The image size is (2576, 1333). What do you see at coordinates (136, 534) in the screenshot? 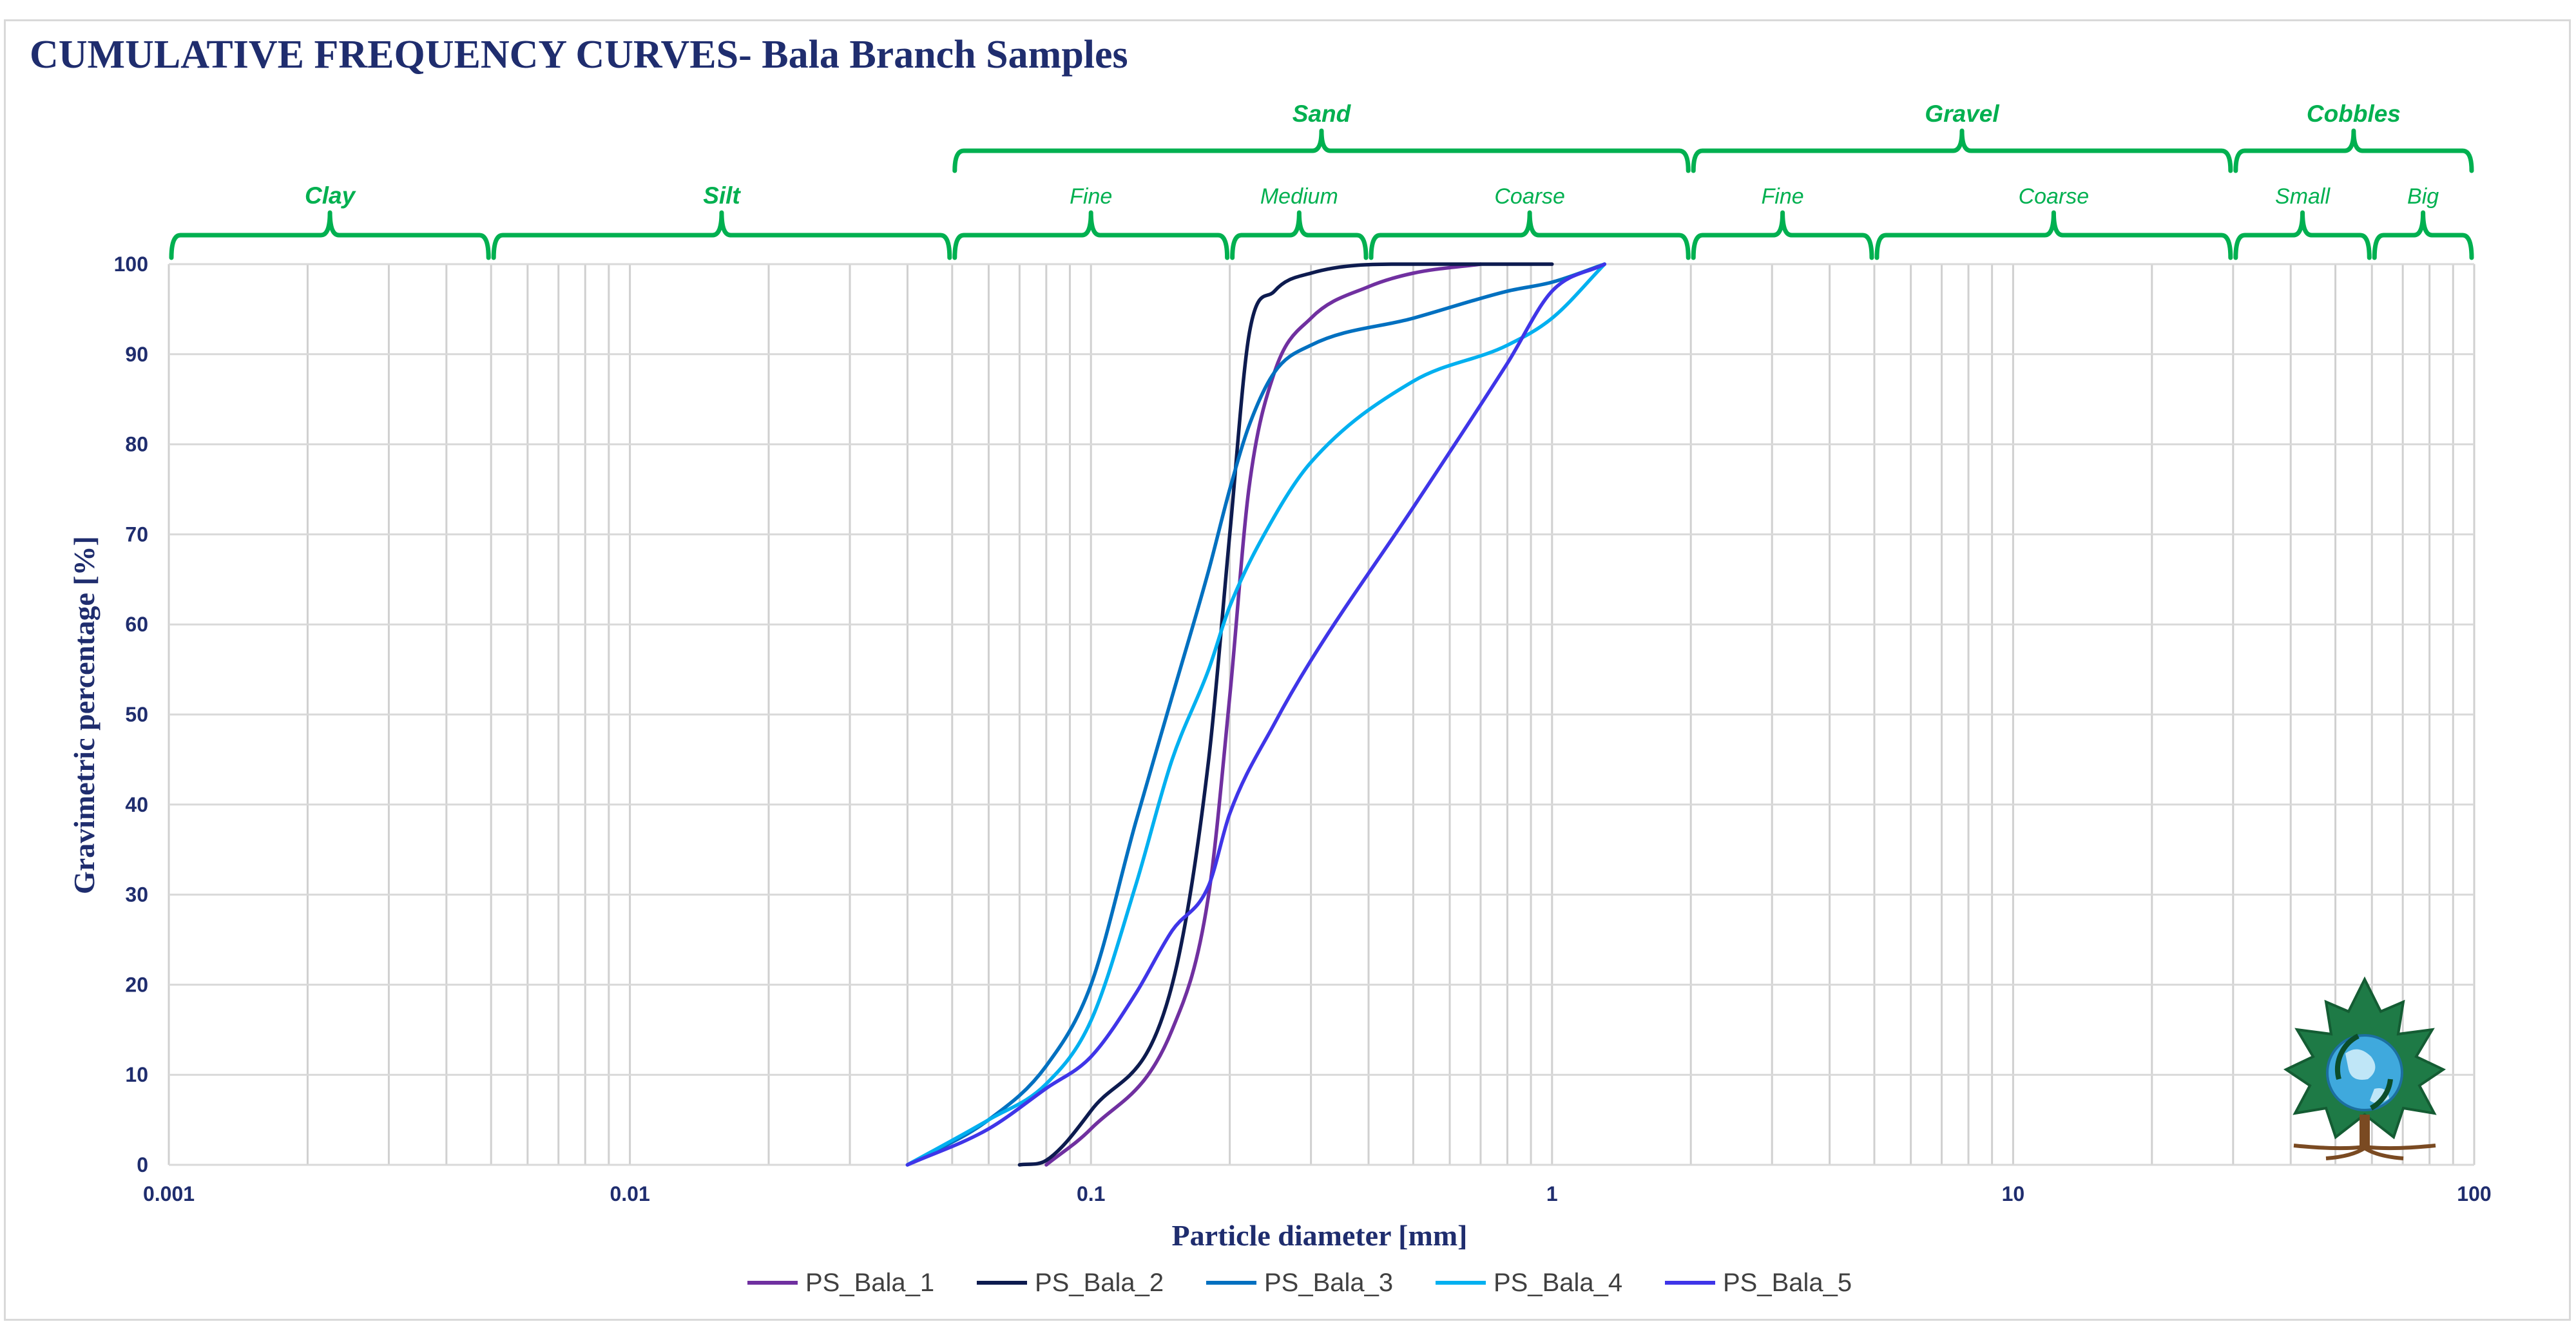
I see `y-tick-label: 70` at bounding box center [136, 534].